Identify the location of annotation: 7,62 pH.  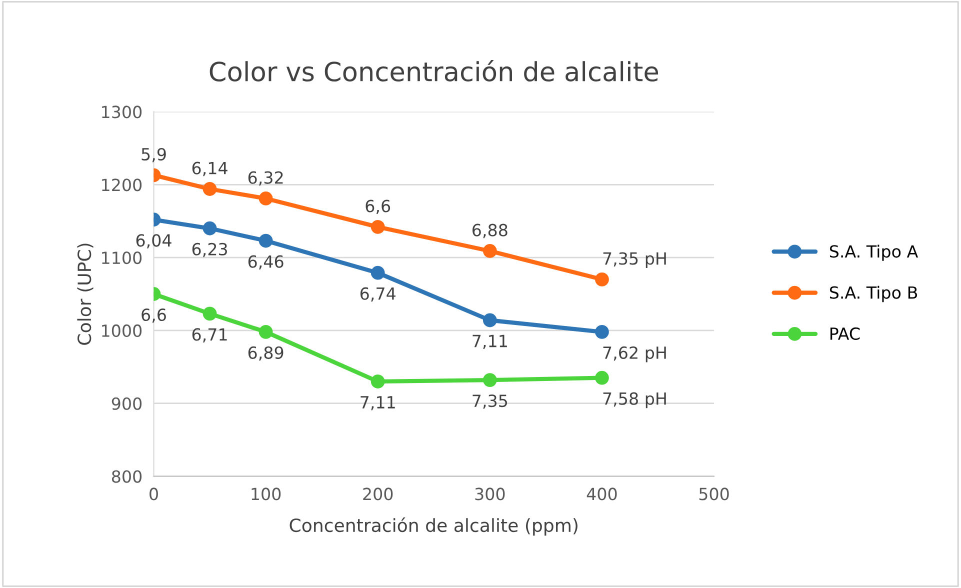
(634, 354).